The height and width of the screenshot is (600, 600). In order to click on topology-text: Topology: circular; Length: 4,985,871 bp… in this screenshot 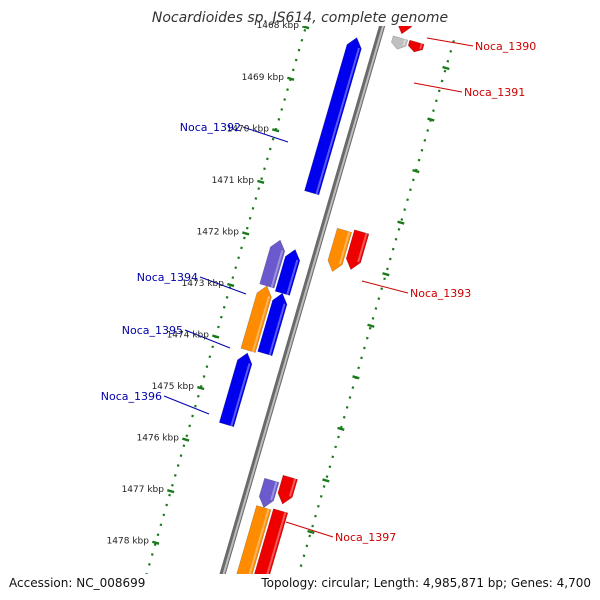, I will do `click(425, 583)`.